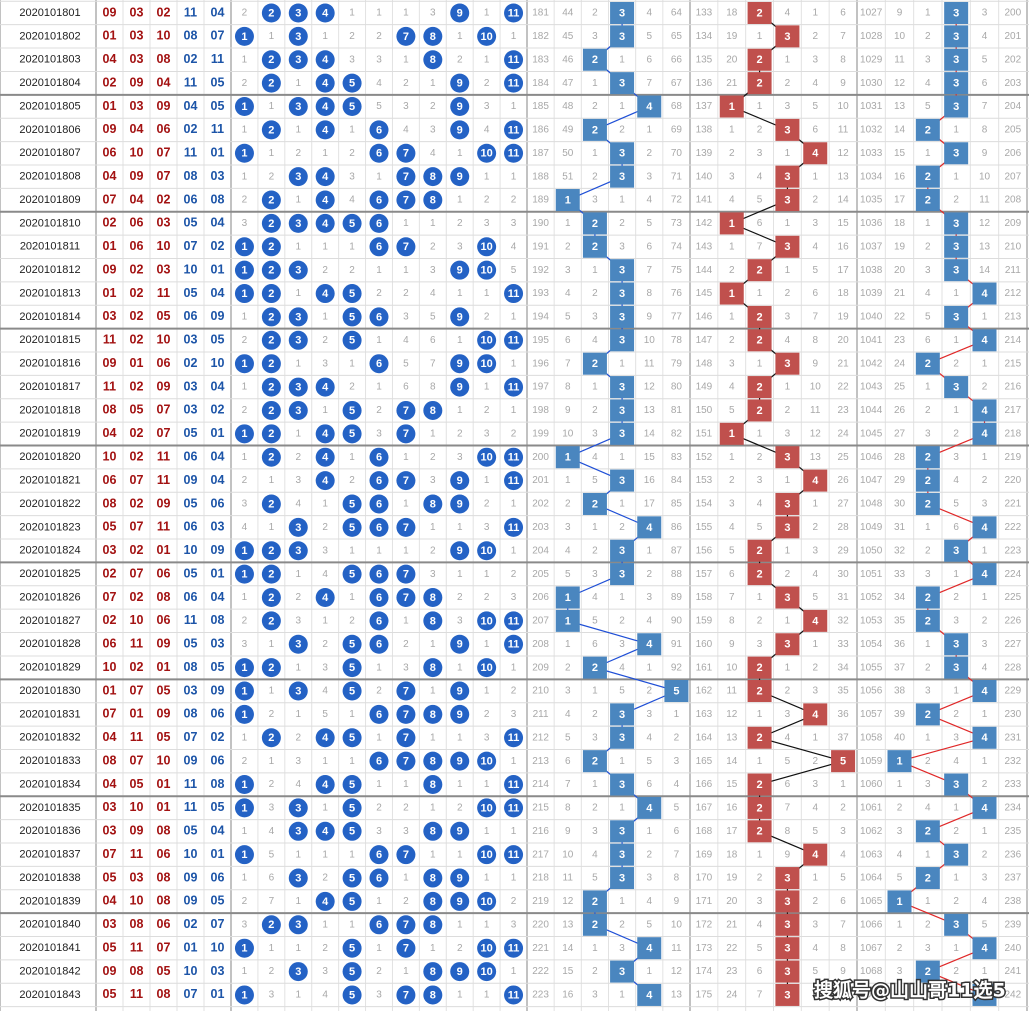 The image size is (1029, 1011). I want to click on draw-number: 05, so click(191, 293).